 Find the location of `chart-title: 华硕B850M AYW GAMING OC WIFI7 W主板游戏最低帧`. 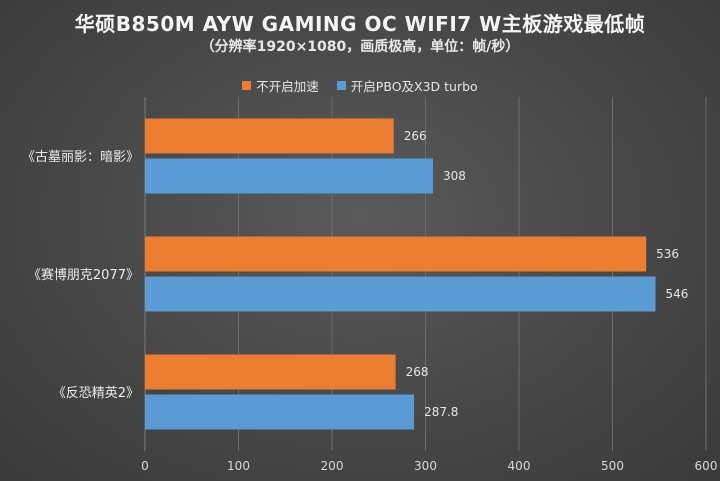

chart-title: 华硕B850M AYW GAMING OC WIFI7 W主板游戏最低帧 is located at coordinates (360, 24).